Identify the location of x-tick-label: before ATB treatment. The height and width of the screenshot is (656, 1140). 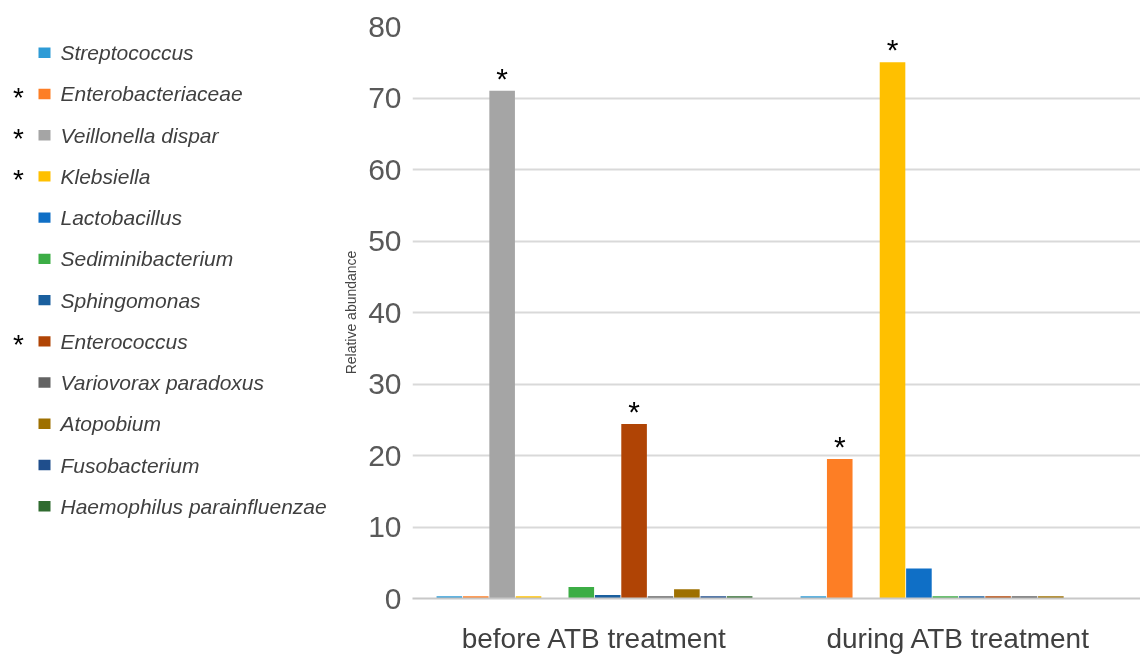
(593, 638).